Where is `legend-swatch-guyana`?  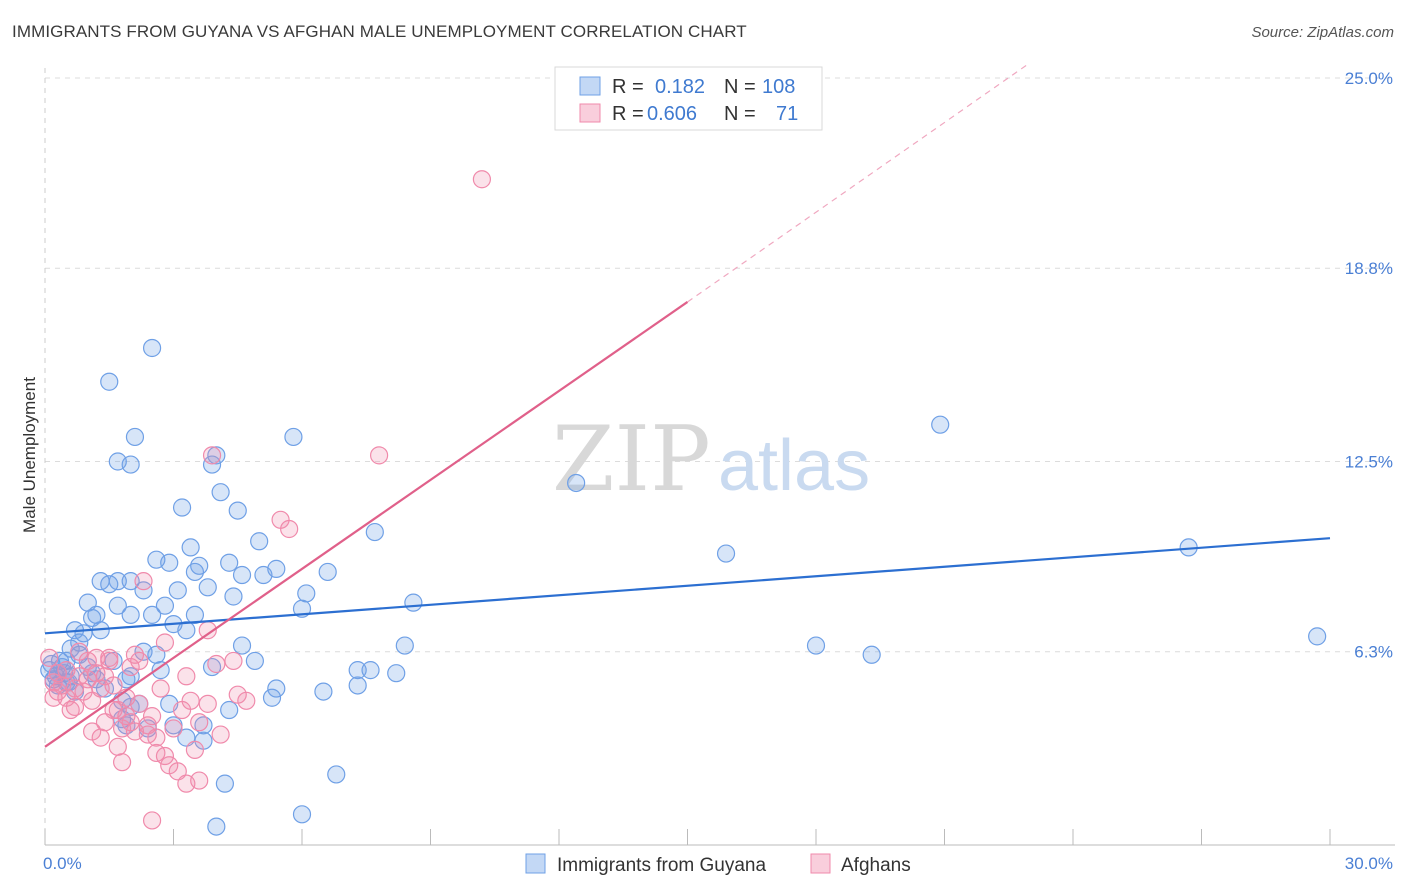 legend-swatch-guyana is located at coordinates (590, 86).